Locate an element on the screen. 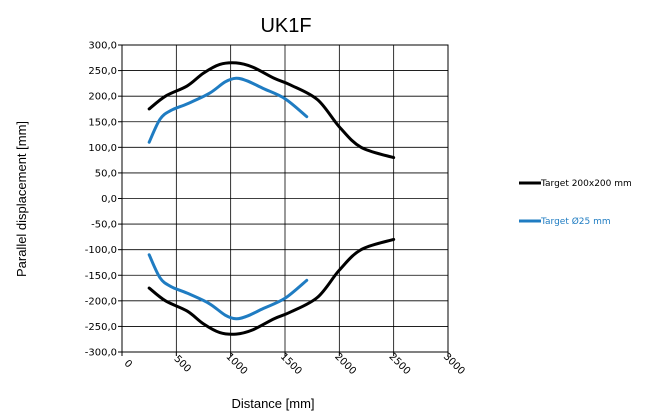 The height and width of the screenshot is (416, 655). x-tick-label: 0 is located at coordinates (128, 364).